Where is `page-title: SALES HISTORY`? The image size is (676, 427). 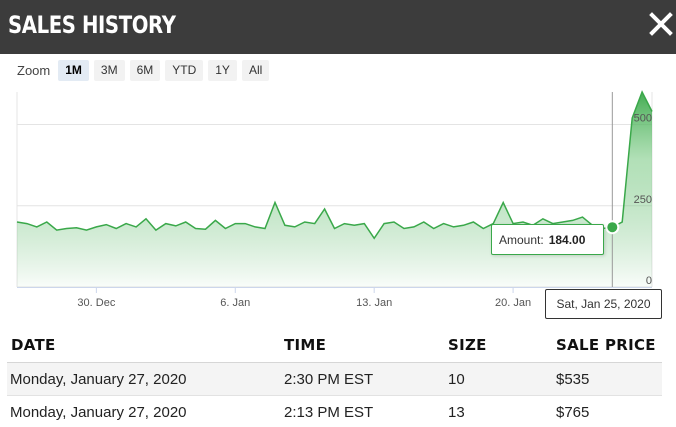 page-title: SALES HISTORY is located at coordinates (92, 25).